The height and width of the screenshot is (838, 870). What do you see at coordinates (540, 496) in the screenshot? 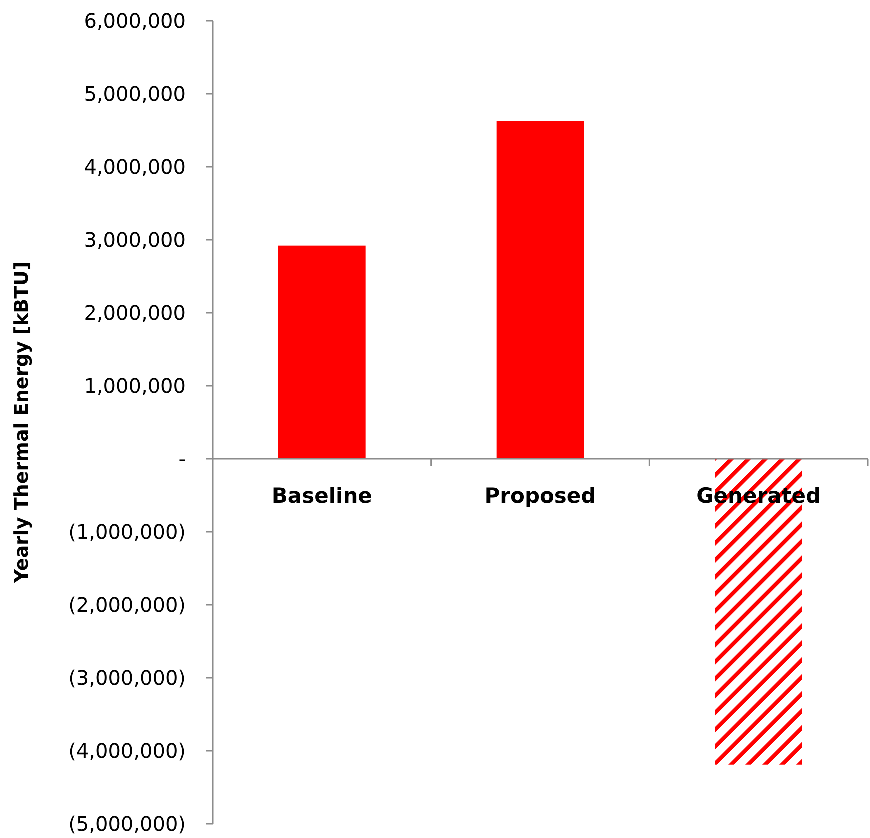
I see `x-tick-label: Proposed` at bounding box center [540, 496].